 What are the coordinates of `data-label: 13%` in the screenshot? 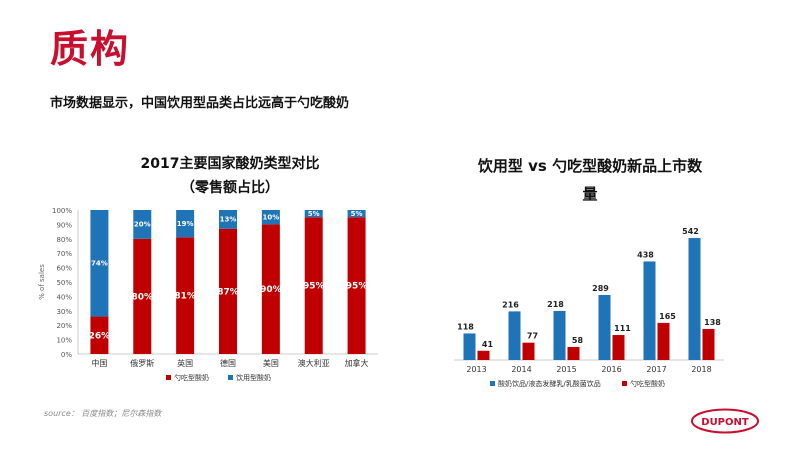 It's located at (228, 220).